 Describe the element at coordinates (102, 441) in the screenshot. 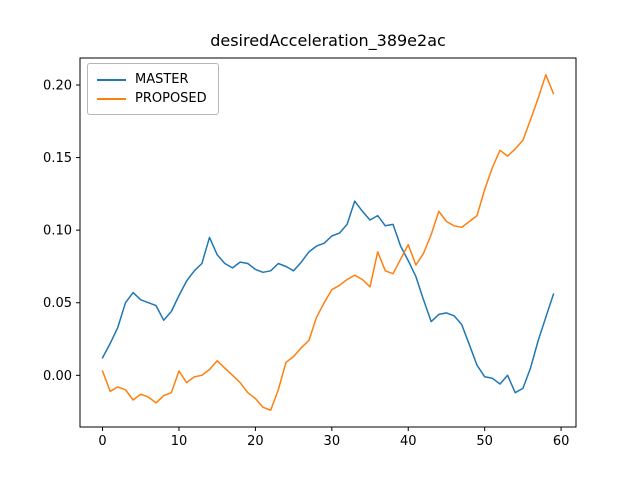

I see `x-tick-label: 0` at that location.